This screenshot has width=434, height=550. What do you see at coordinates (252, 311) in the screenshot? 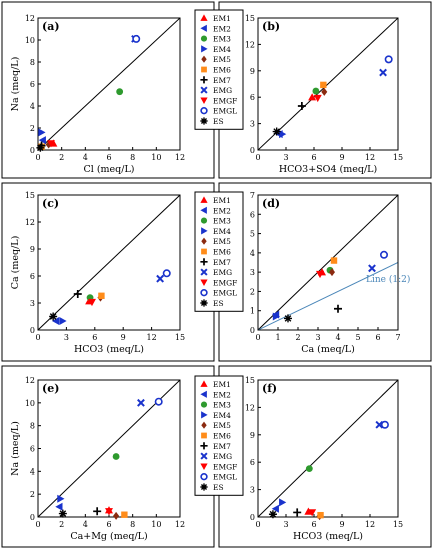
I see `y-tick-label: 1` at bounding box center [252, 311].